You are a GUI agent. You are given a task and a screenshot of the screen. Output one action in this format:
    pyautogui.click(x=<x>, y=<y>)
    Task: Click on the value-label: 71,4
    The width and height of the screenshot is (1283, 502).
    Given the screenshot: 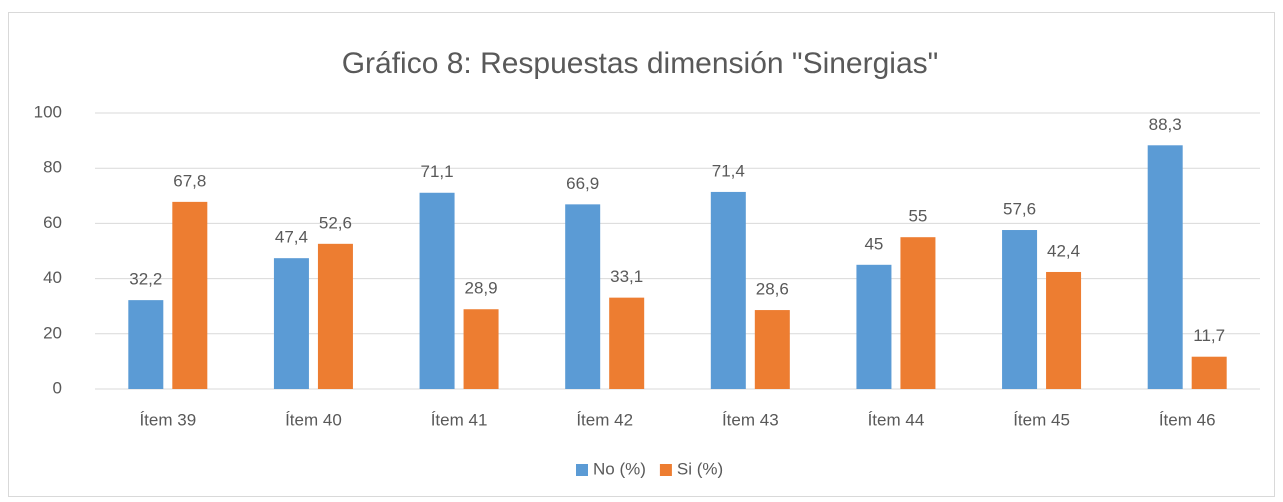 What is the action you would take?
    pyautogui.click(x=728, y=170)
    